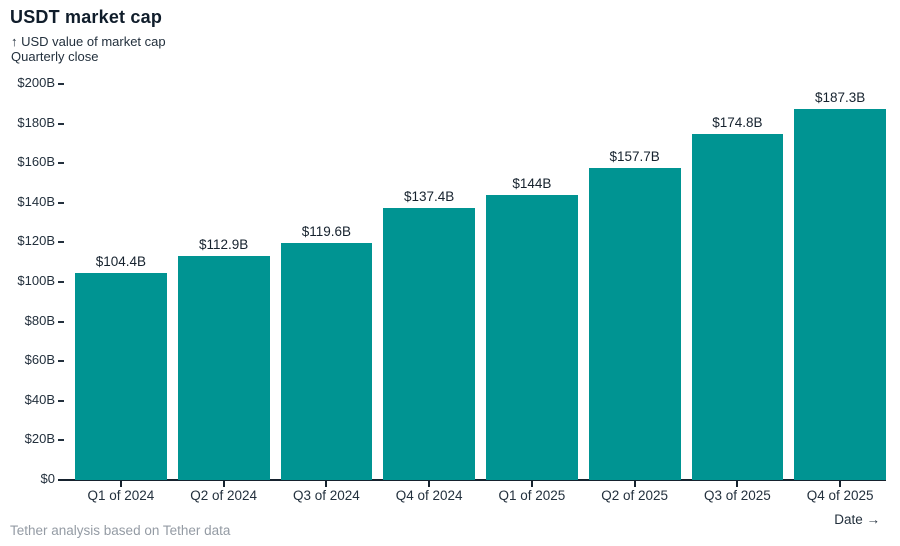 This screenshot has width=900, height=546. I want to click on x-axis-tick-label: Q2 of 2024, so click(224, 495).